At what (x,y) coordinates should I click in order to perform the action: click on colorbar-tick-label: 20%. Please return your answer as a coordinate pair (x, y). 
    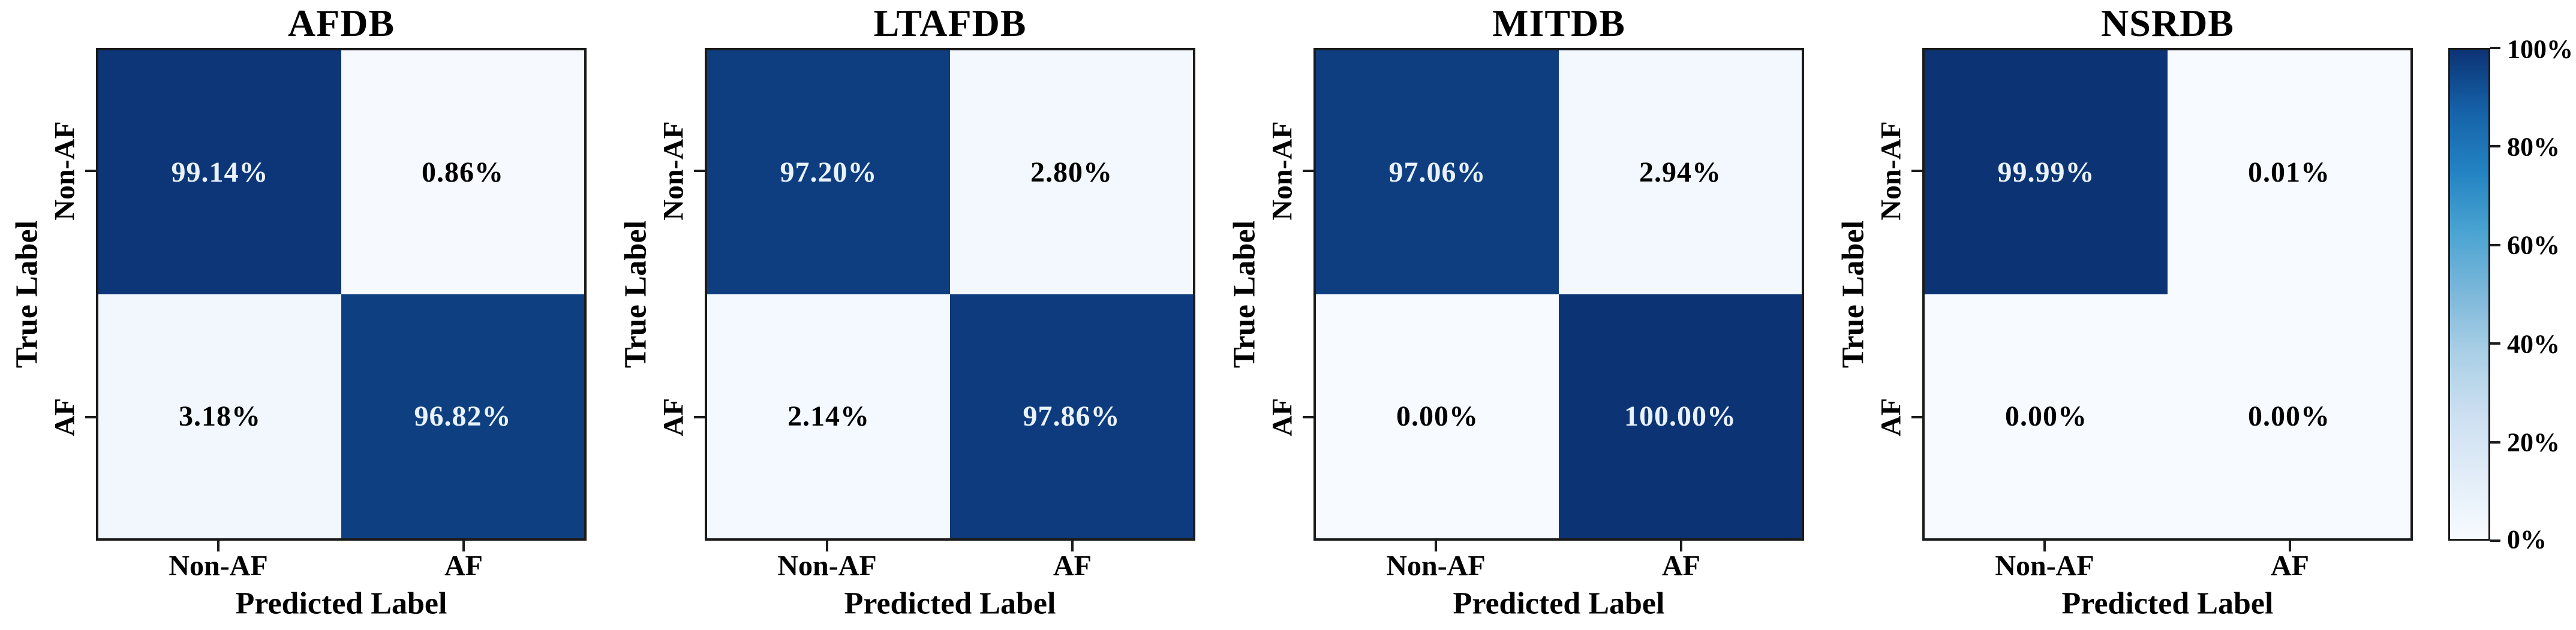
    Looking at the image, I should click on (2534, 442).